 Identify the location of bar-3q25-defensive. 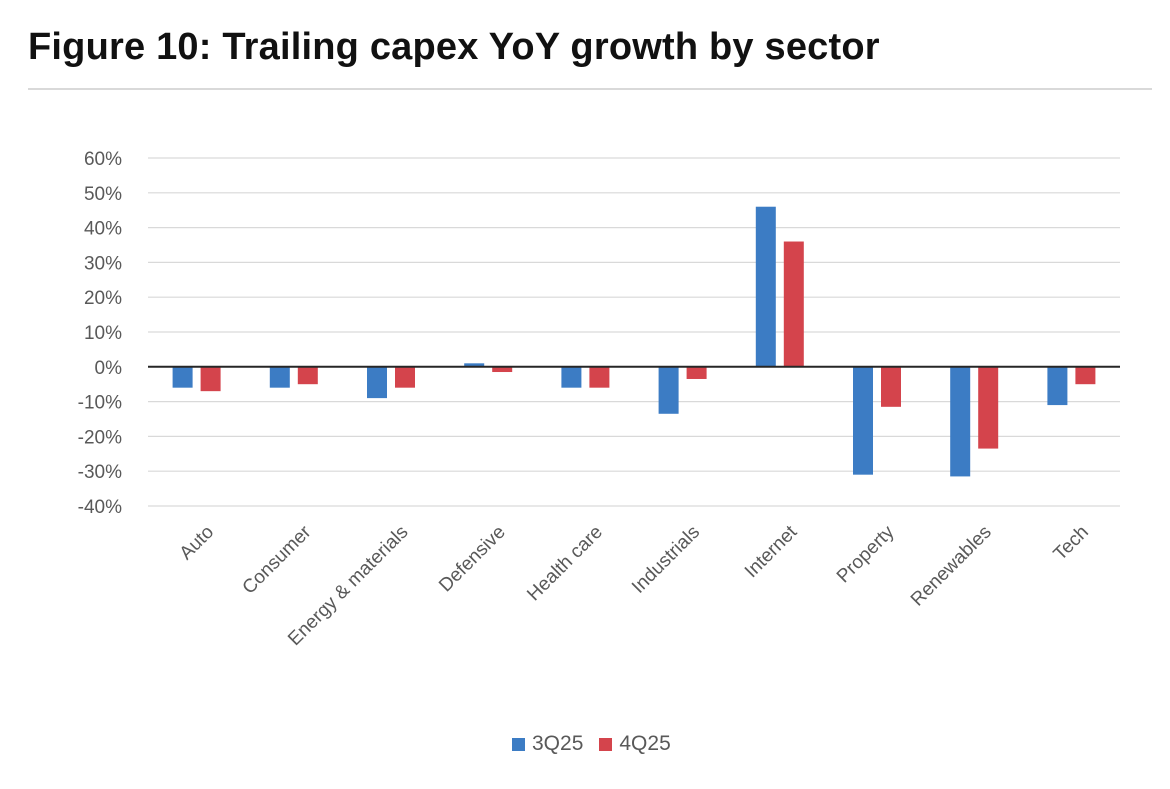
(474, 365).